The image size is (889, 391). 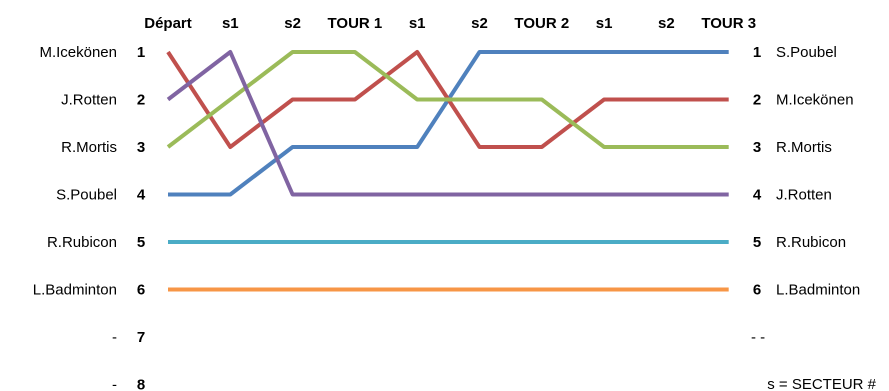 What do you see at coordinates (75, 290) in the screenshot?
I see `left-name-label: L.Badminton` at bounding box center [75, 290].